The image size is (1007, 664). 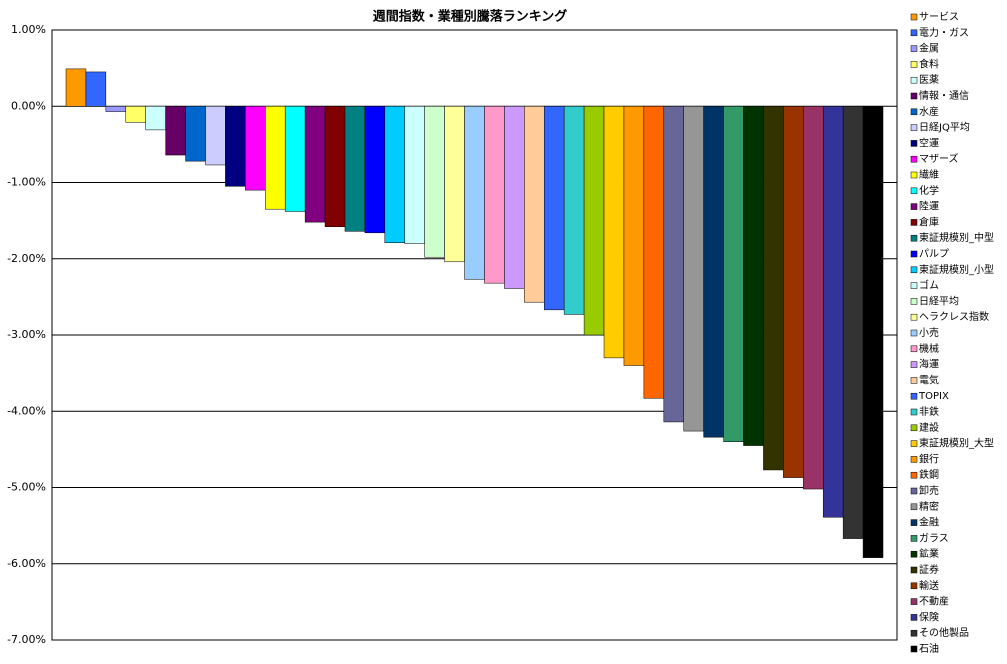 I want to click on legend-label: 海運, so click(x=929, y=364).